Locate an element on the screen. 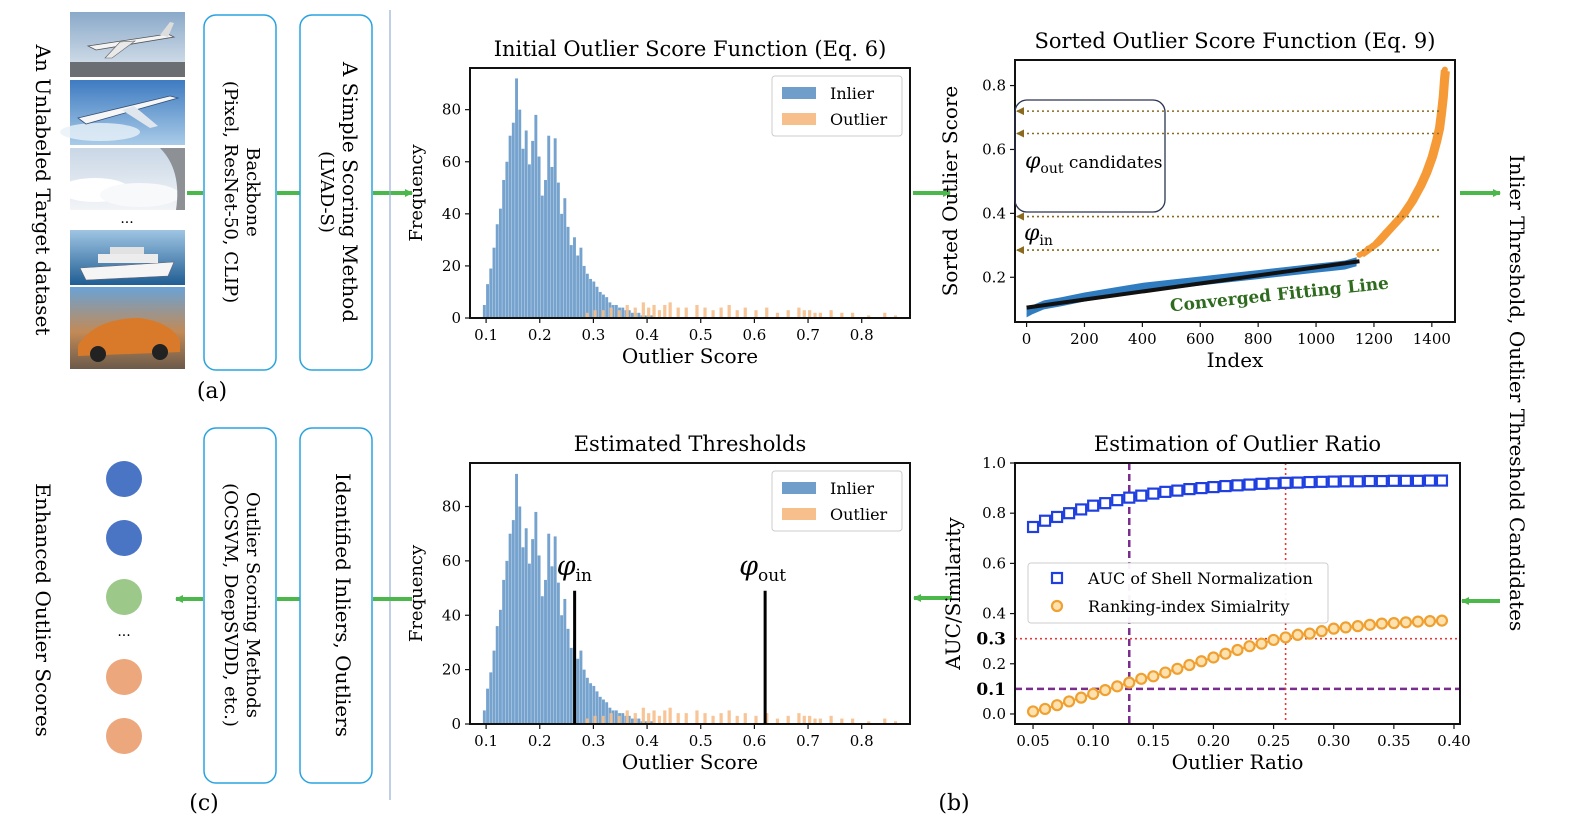 The image size is (1572, 840). y-tick-label: 0.0 is located at coordinates (994, 714).